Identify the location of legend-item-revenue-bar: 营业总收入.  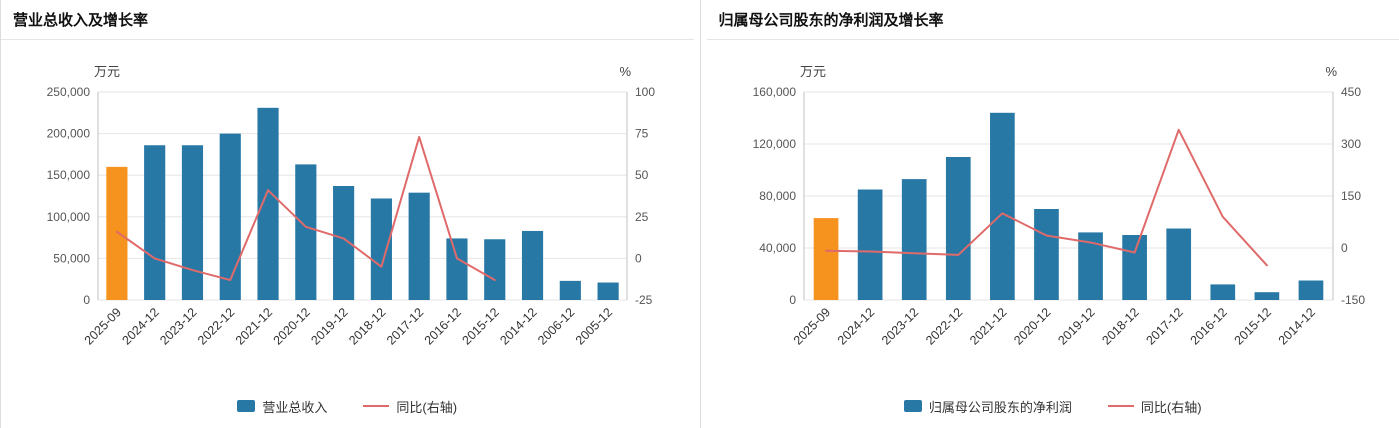
(282, 406).